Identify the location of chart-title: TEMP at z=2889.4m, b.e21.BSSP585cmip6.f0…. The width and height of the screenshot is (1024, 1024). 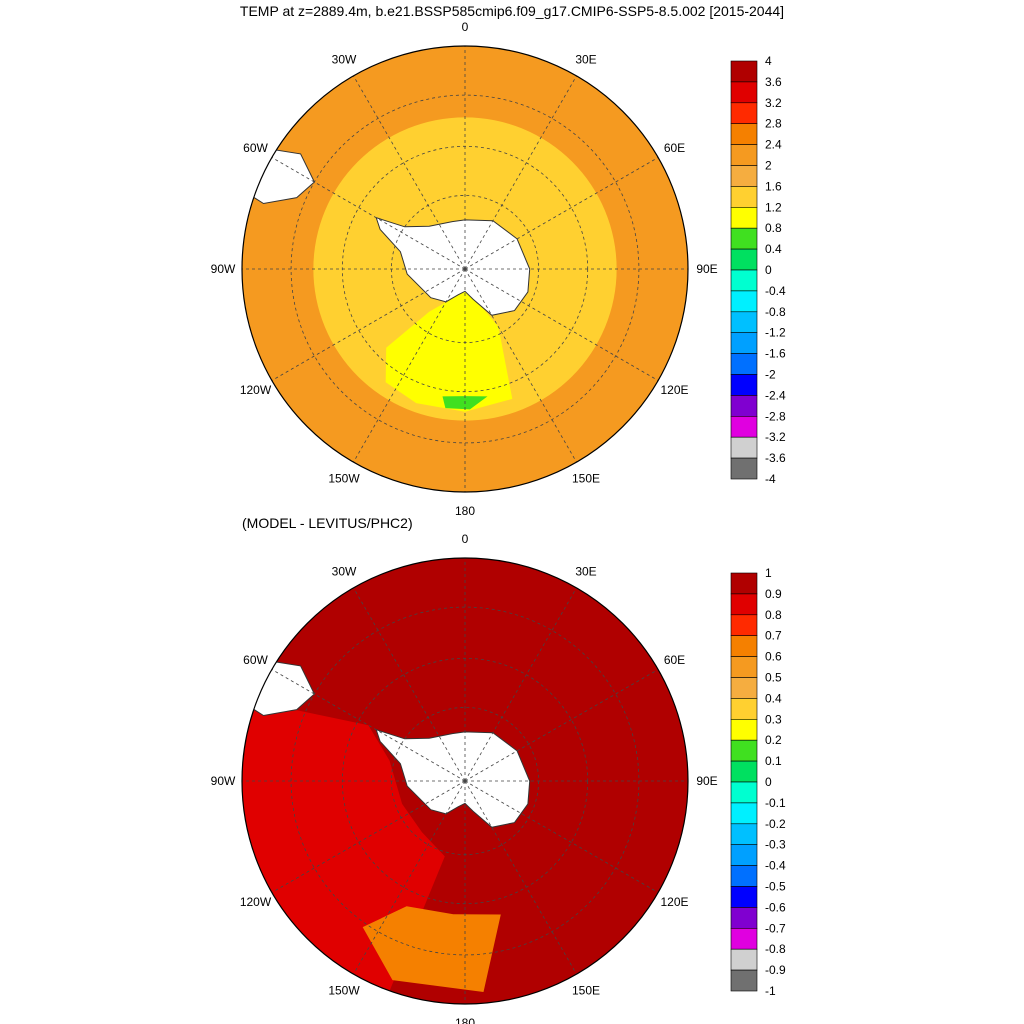
(512, 11).